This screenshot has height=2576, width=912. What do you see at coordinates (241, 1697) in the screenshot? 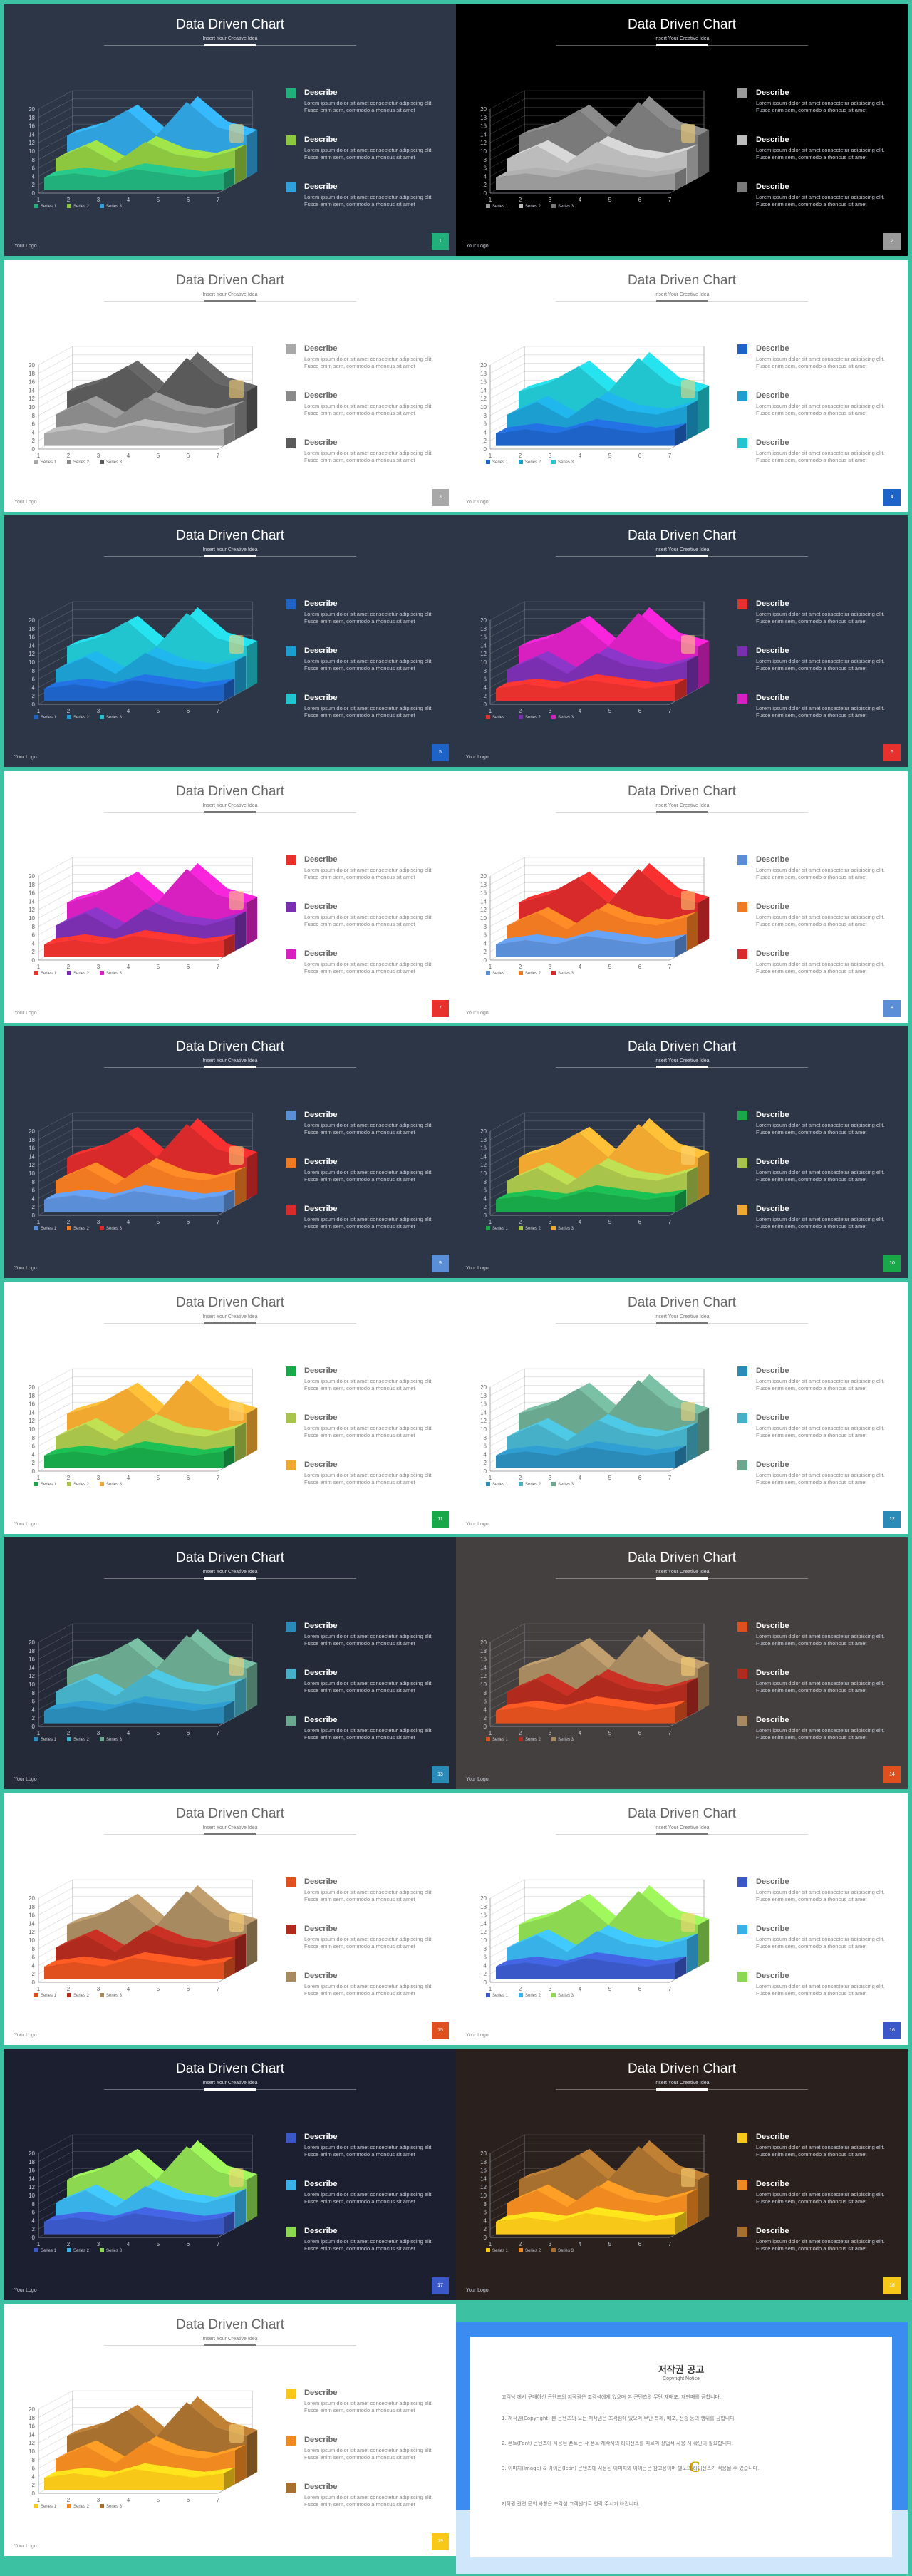
I see `series-2-side` at bounding box center [241, 1697].